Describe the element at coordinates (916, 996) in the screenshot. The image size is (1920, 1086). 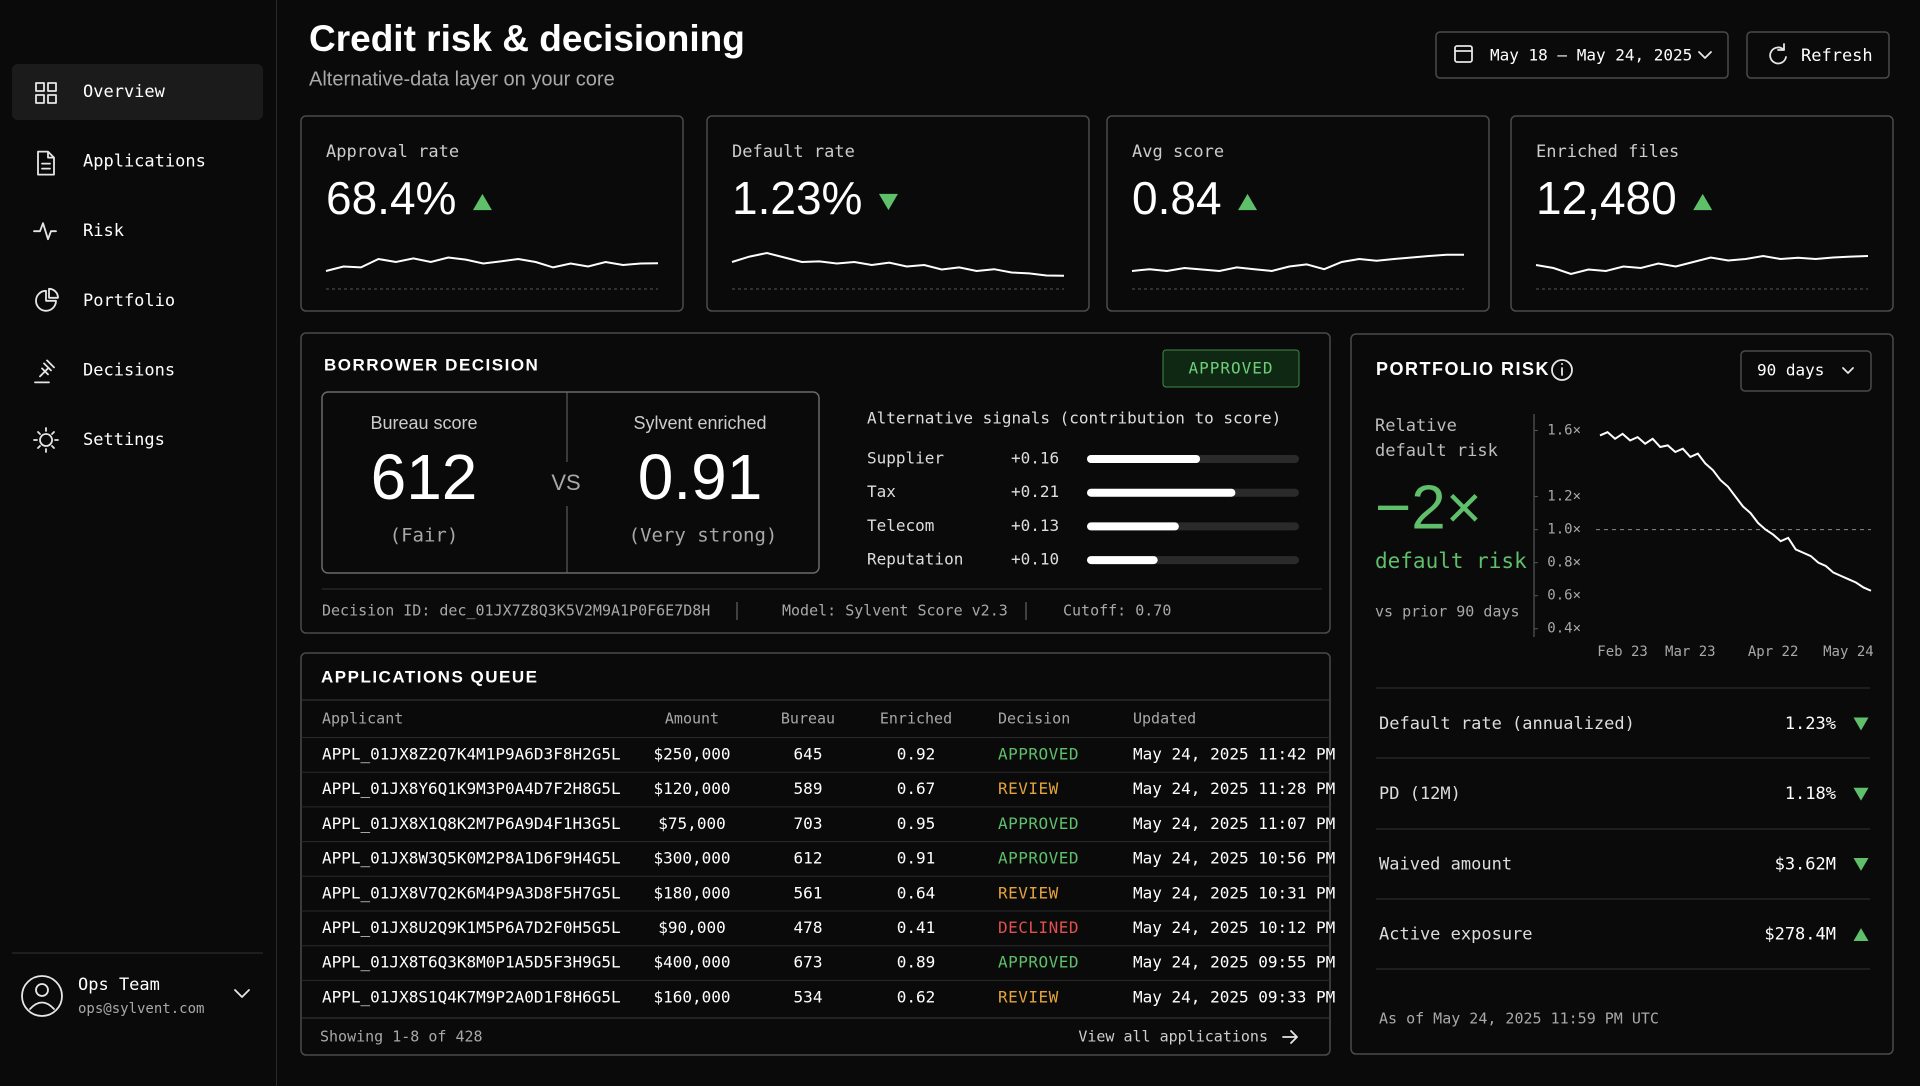
I see `table-cell: 0.62` at that location.